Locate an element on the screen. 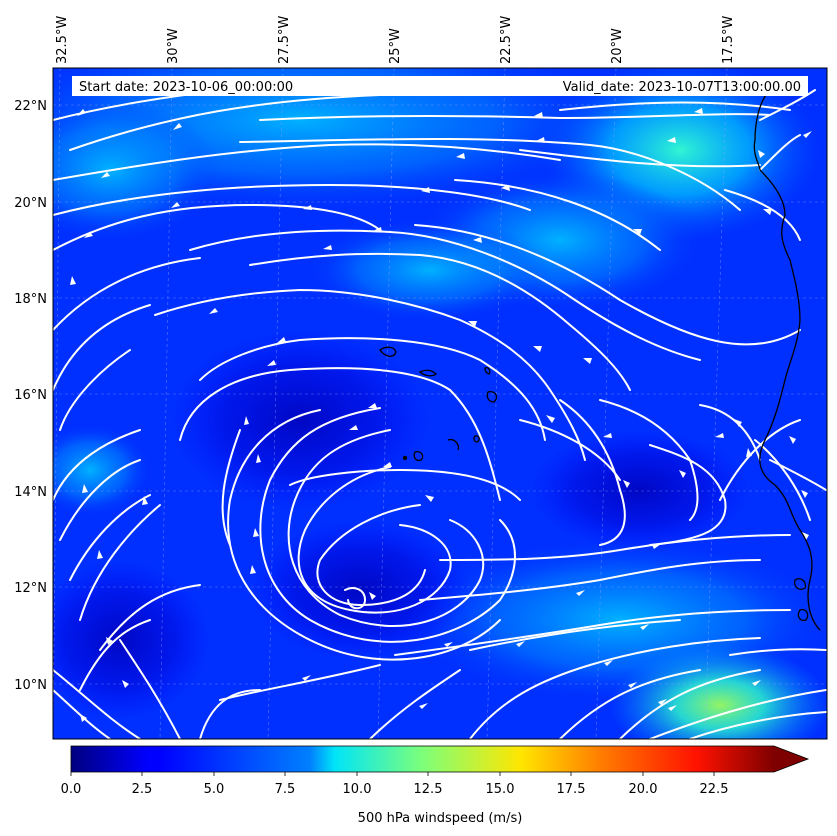 This screenshot has height=836, width=837. lat-label: 20°N is located at coordinates (30, 203).